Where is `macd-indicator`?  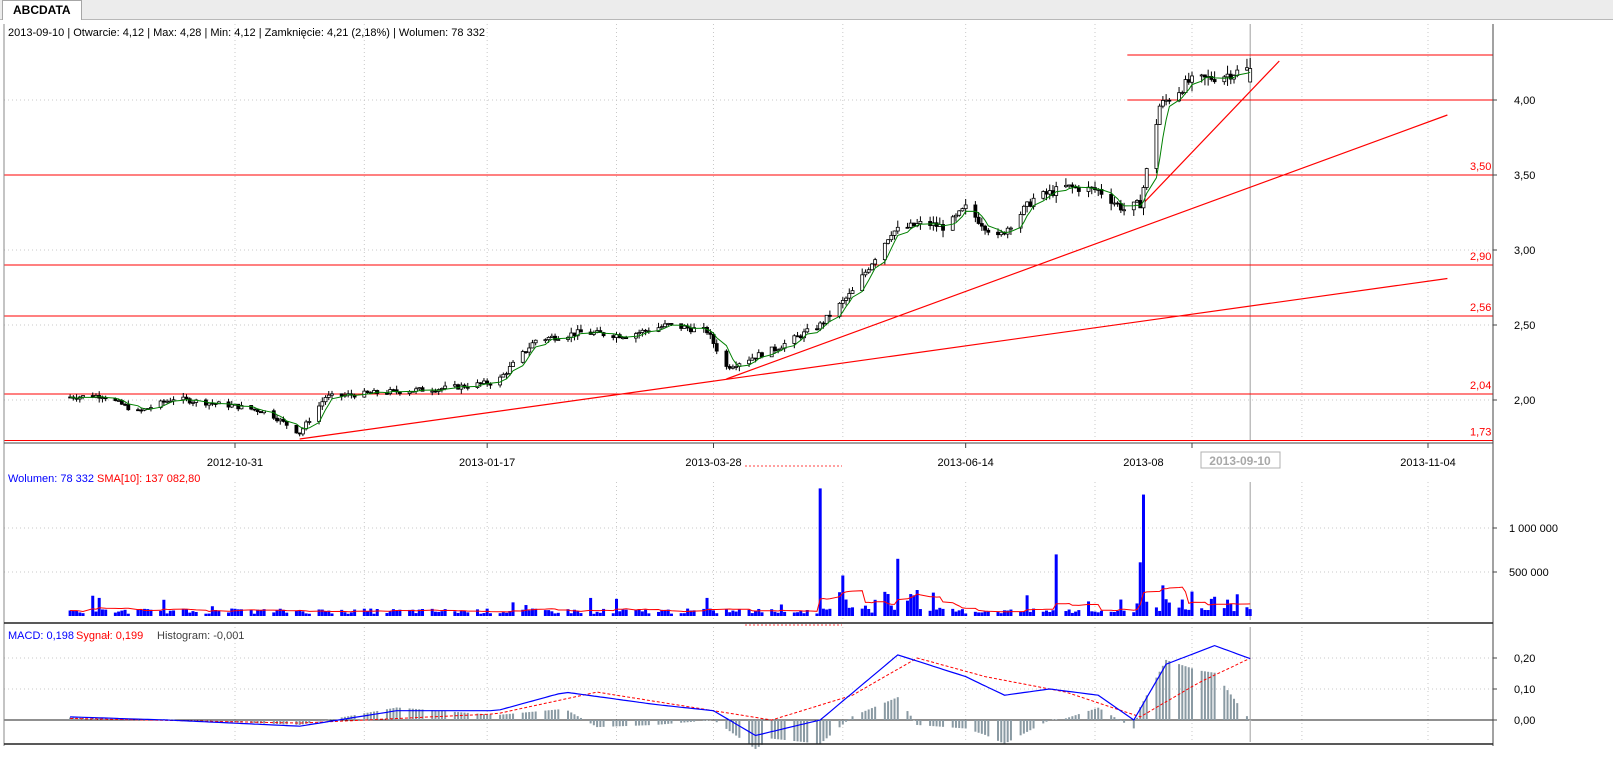 macd-indicator is located at coordinates (660, 696).